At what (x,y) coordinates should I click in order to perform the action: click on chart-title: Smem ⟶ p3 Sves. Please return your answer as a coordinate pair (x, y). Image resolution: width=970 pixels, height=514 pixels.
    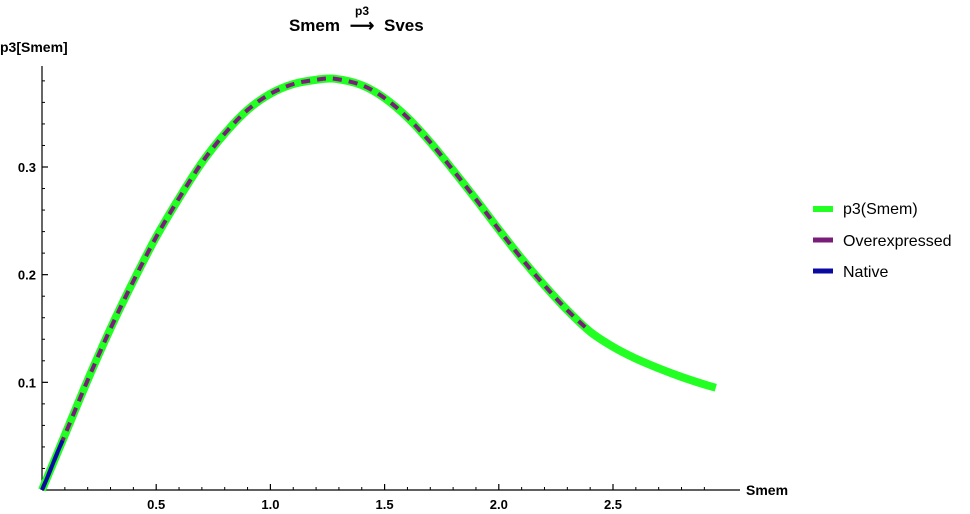
    Looking at the image, I should click on (356, 19).